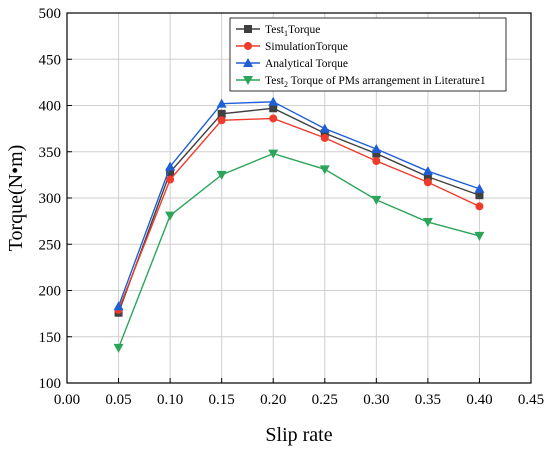 The width and height of the screenshot is (550, 449). I want to click on y-tick-label: 200, so click(50, 292).